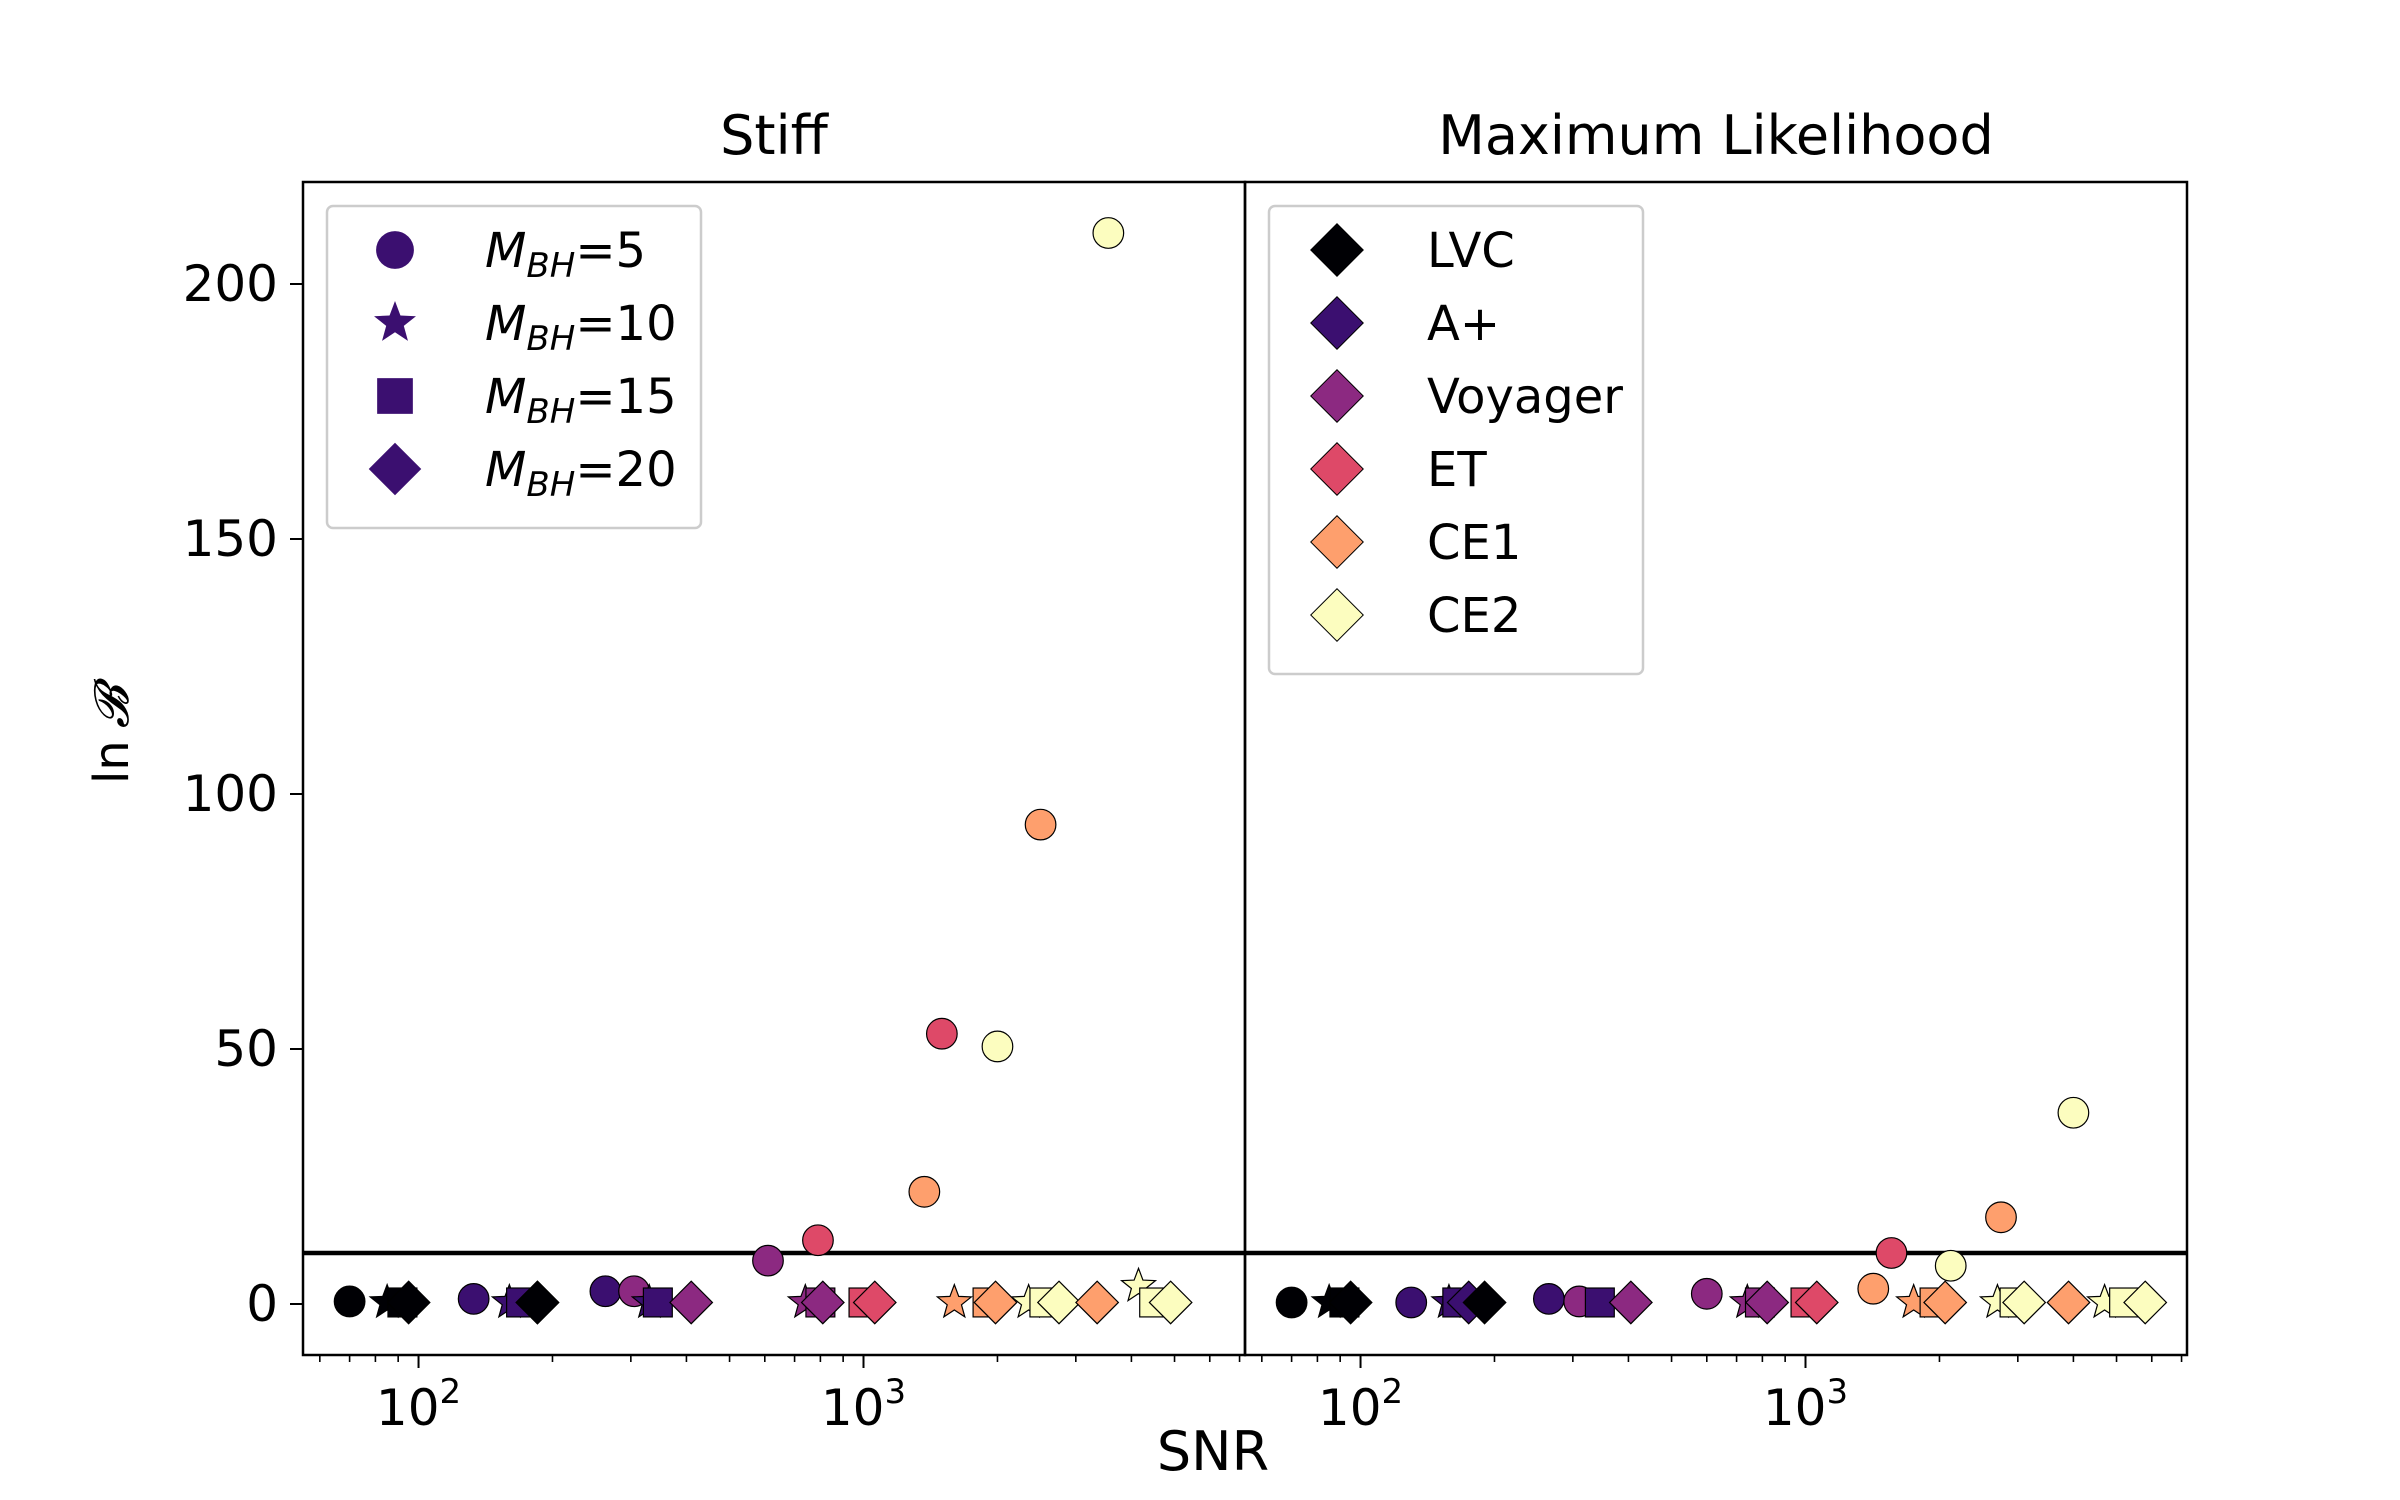  I want to click on x-axis-label: SNR, so click(1213, 1451).